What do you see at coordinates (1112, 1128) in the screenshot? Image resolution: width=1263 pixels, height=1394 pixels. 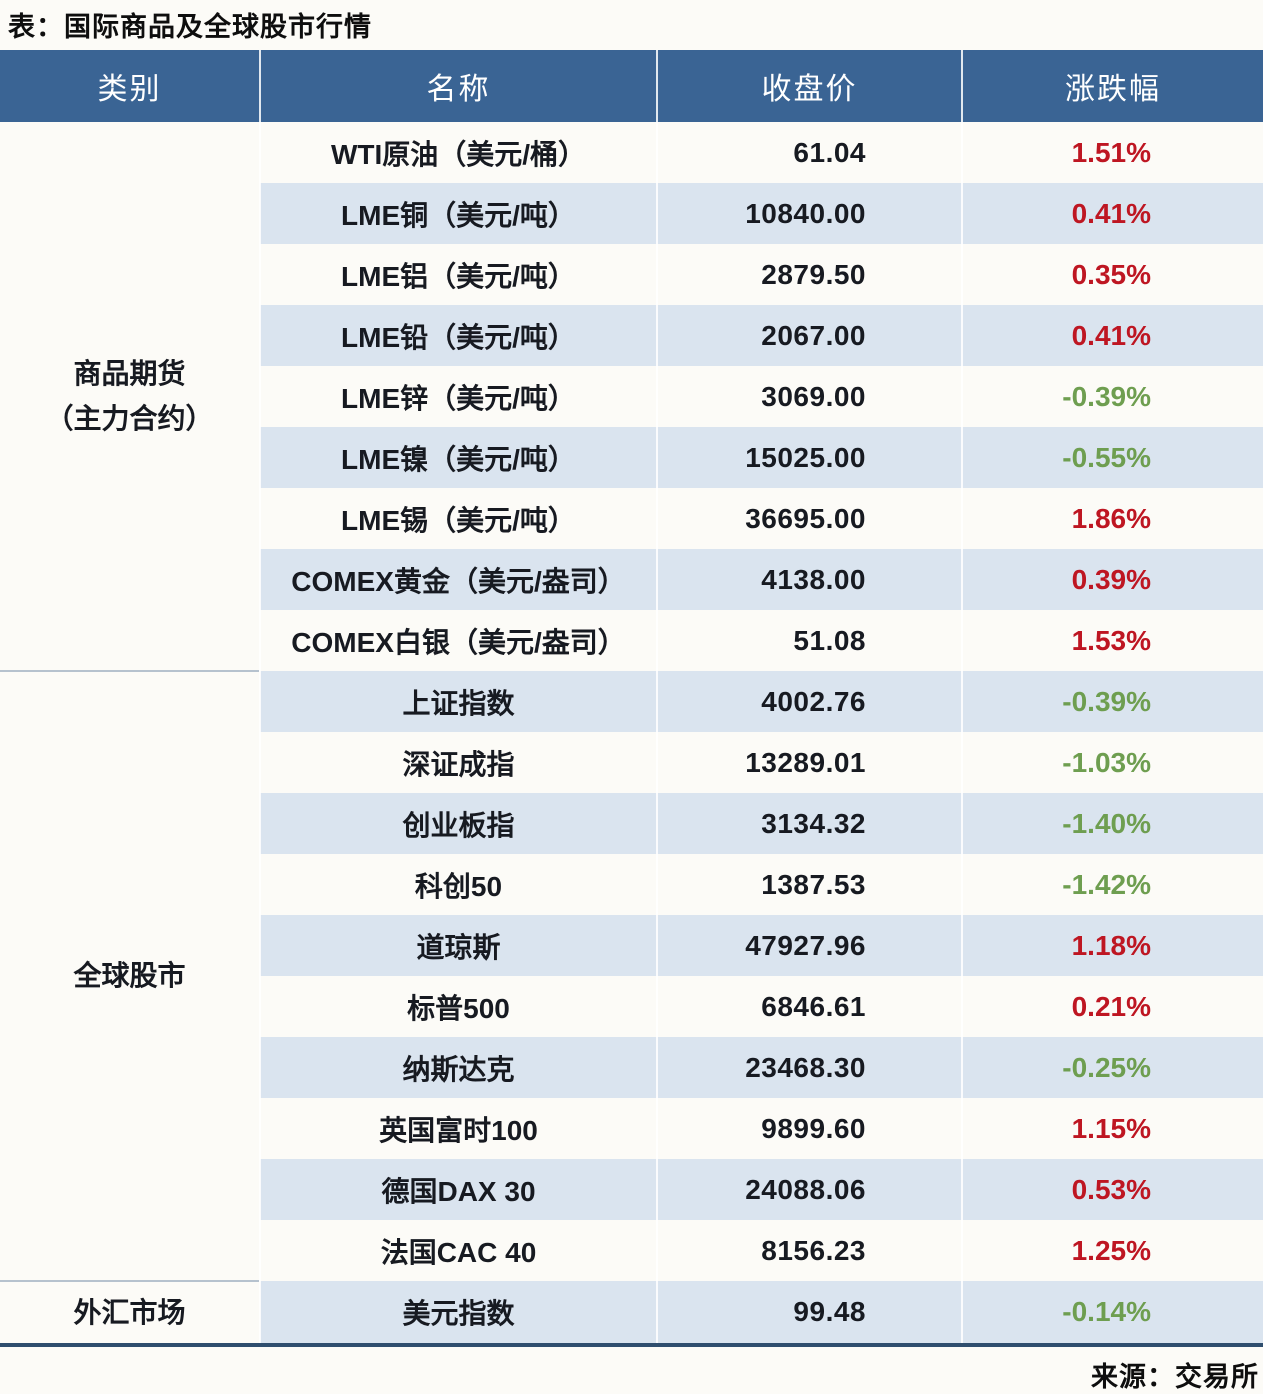 I see `change-percent-cell: 1.15%` at bounding box center [1112, 1128].